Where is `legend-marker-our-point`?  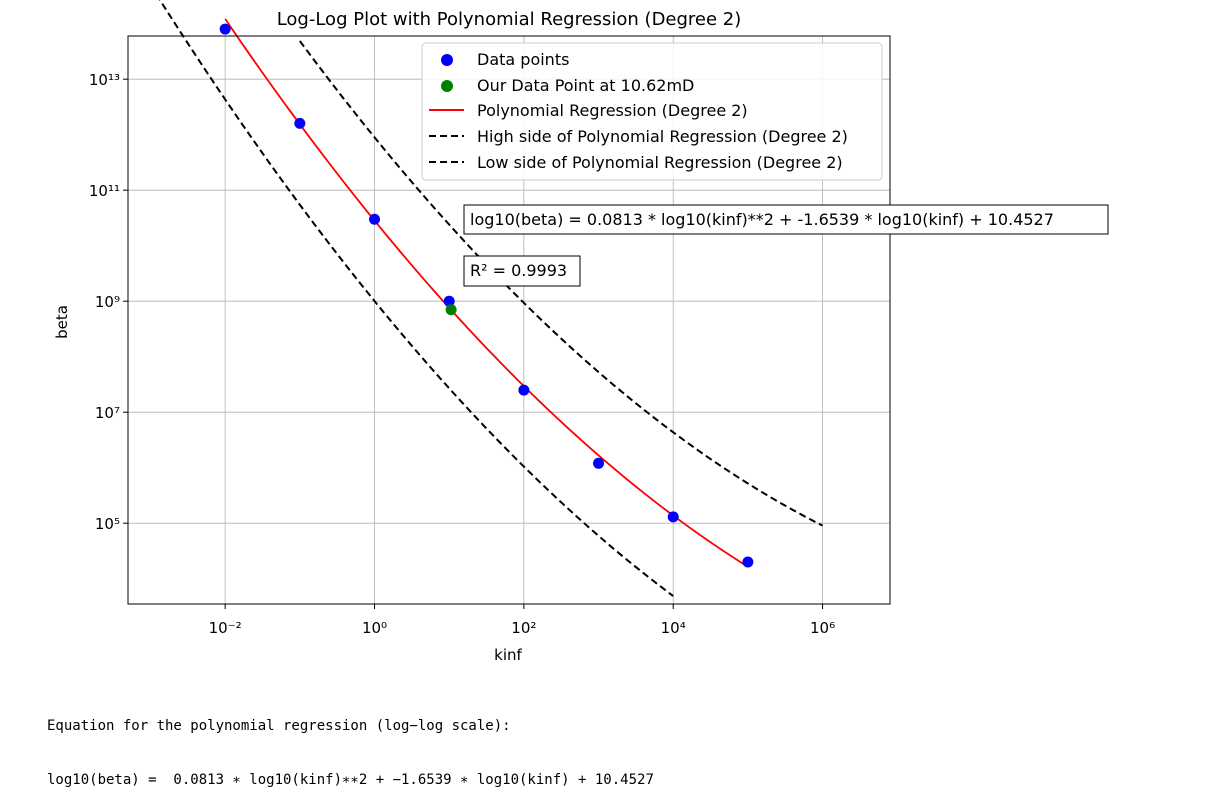
legend-marker-our-point is located at coordinates (447, 86).